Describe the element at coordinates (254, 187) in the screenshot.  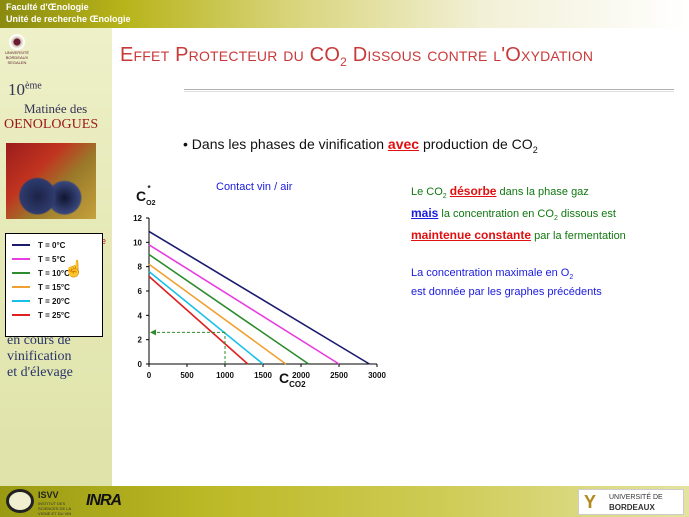
I see `chart-subtitle: Contact vin / air` at that location.